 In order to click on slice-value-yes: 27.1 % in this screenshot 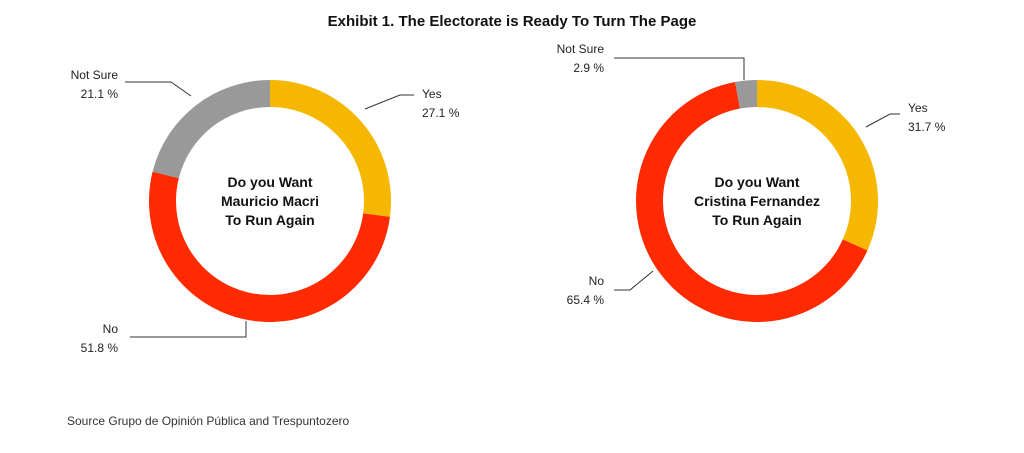, I will do `click(441, 113)`.